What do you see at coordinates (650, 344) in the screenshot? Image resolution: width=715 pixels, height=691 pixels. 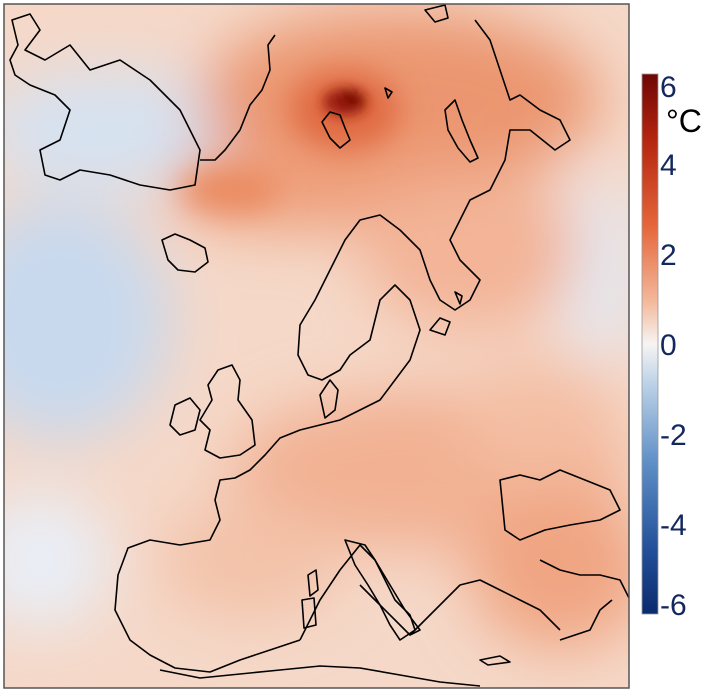 I see `colorbar` at bounding box center [650, 344].